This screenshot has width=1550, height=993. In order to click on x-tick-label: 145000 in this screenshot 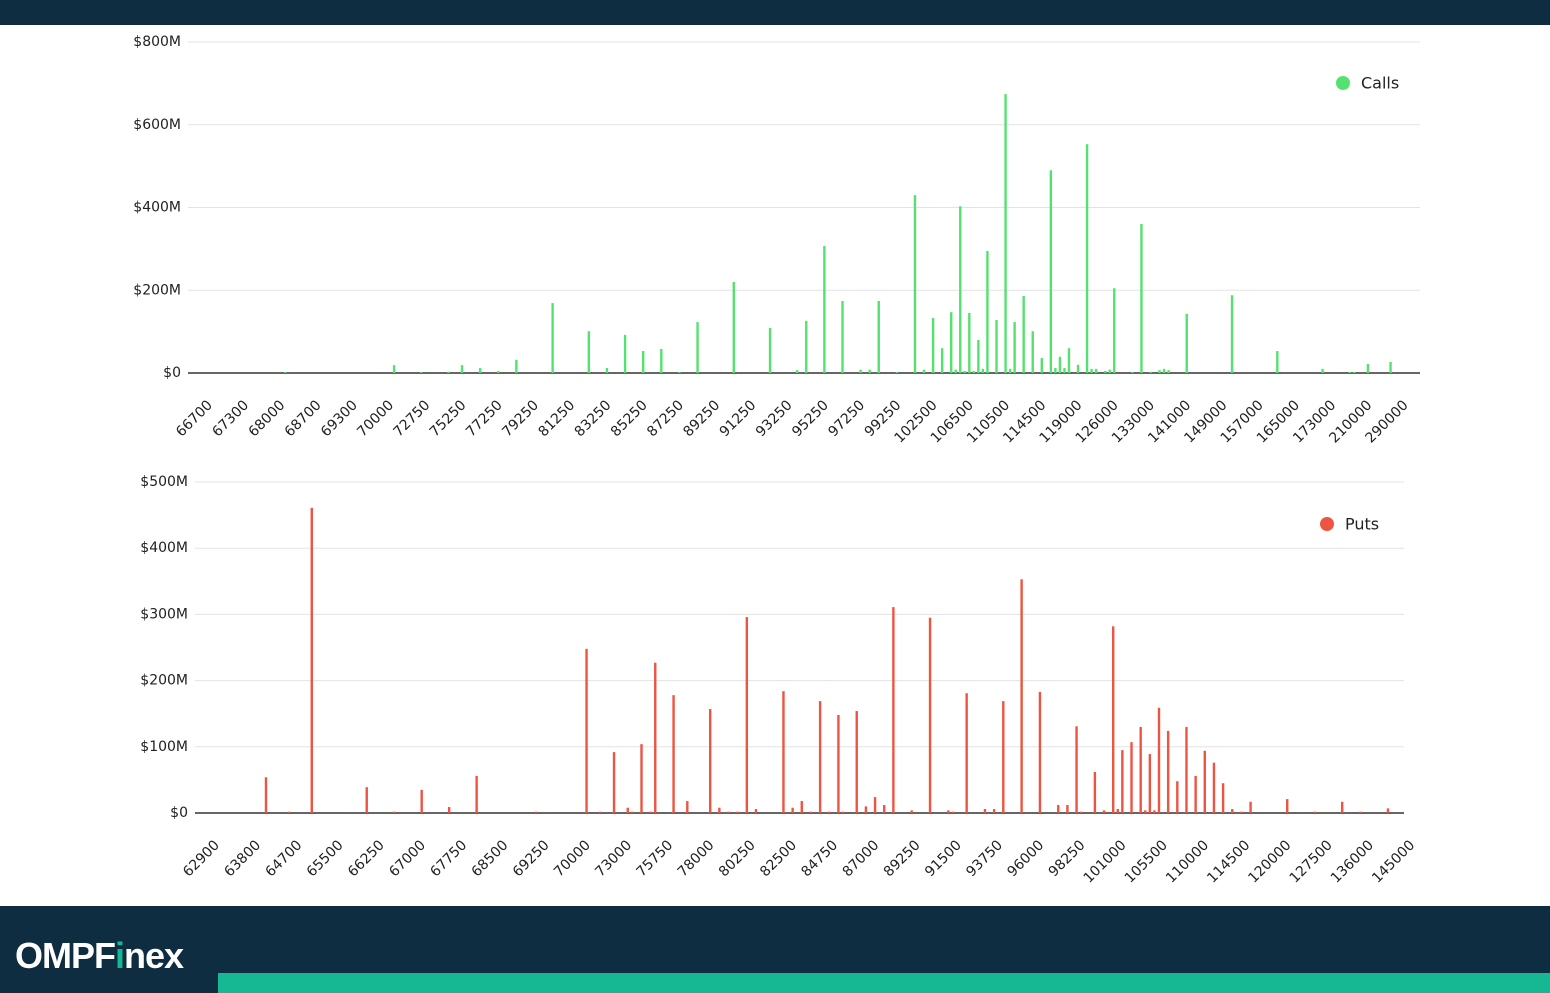, I will do `click(1393, 861)`.